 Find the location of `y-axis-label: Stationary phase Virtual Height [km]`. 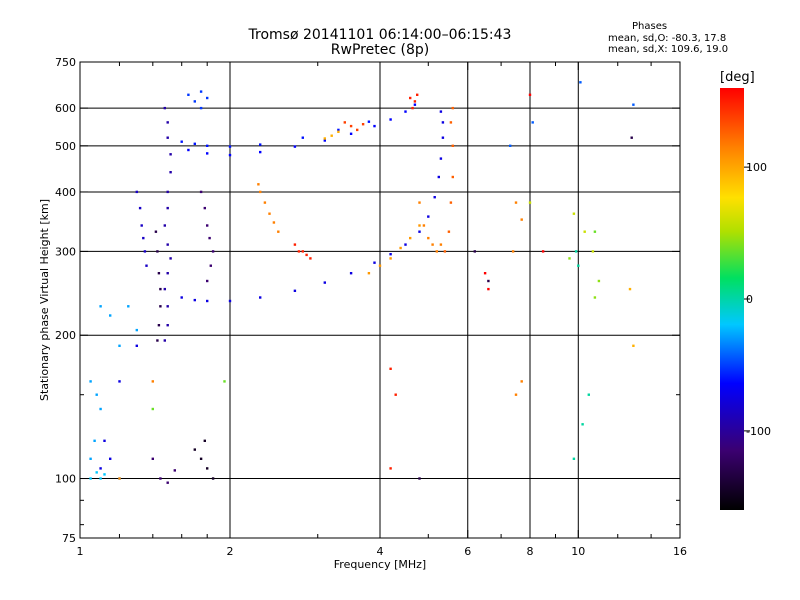

y-axis-label: Stationary phase Virtual Height [km] is located at coordinates (44, 300).